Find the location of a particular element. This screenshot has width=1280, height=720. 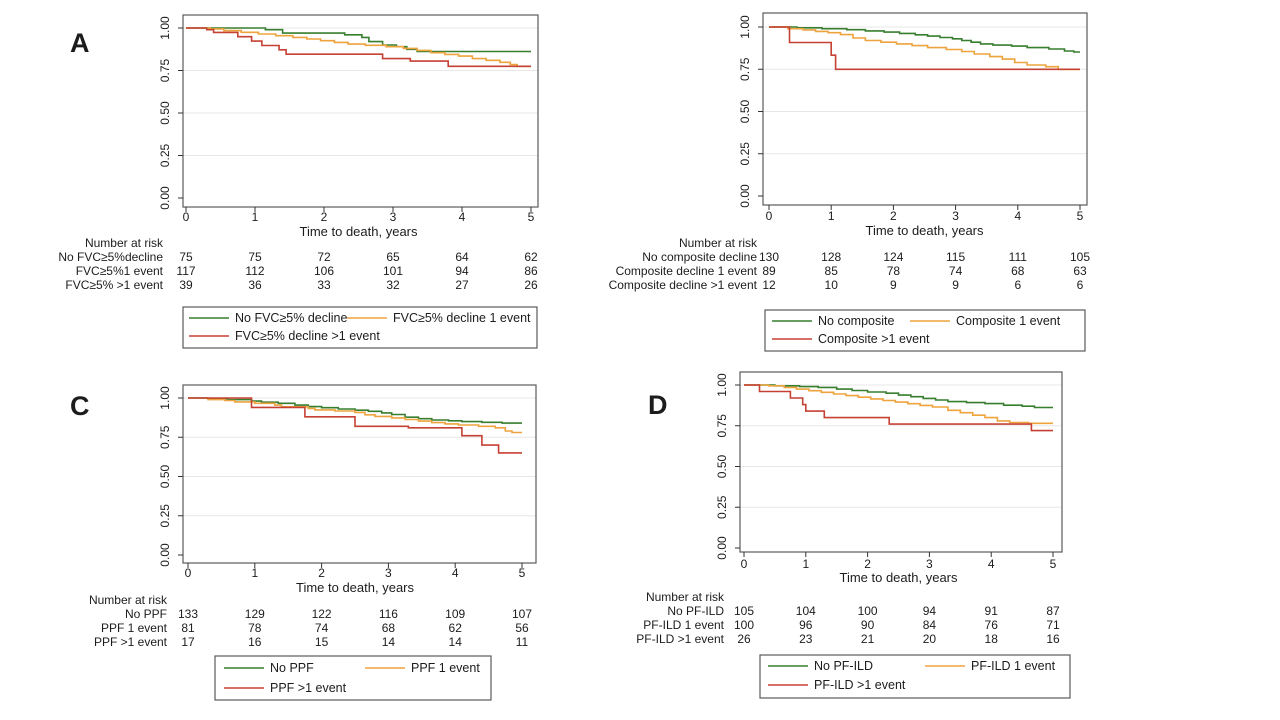

panel-b-risk-value-0-1: 128 is located at coordinates (831, 257).